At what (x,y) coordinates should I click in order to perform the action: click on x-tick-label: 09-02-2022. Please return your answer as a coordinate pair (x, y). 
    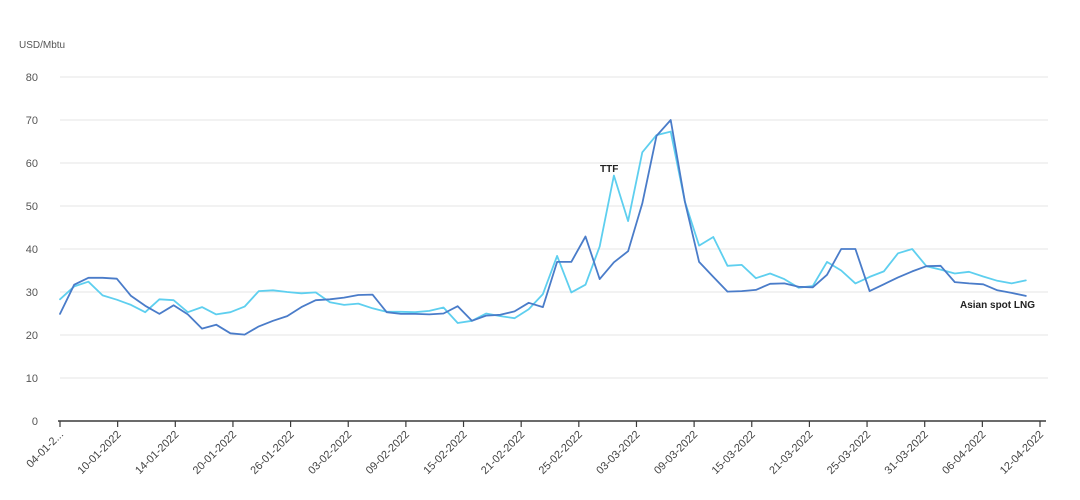
    Looking at the image, I should click on (388, 453).